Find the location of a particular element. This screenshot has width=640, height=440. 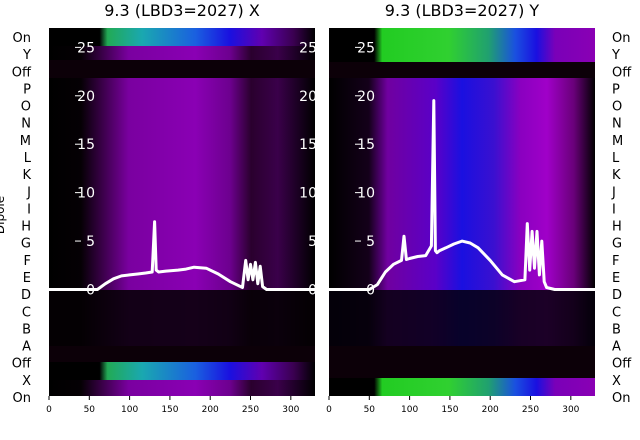

right-row-label-14: E is located at coordinates (616, 278).